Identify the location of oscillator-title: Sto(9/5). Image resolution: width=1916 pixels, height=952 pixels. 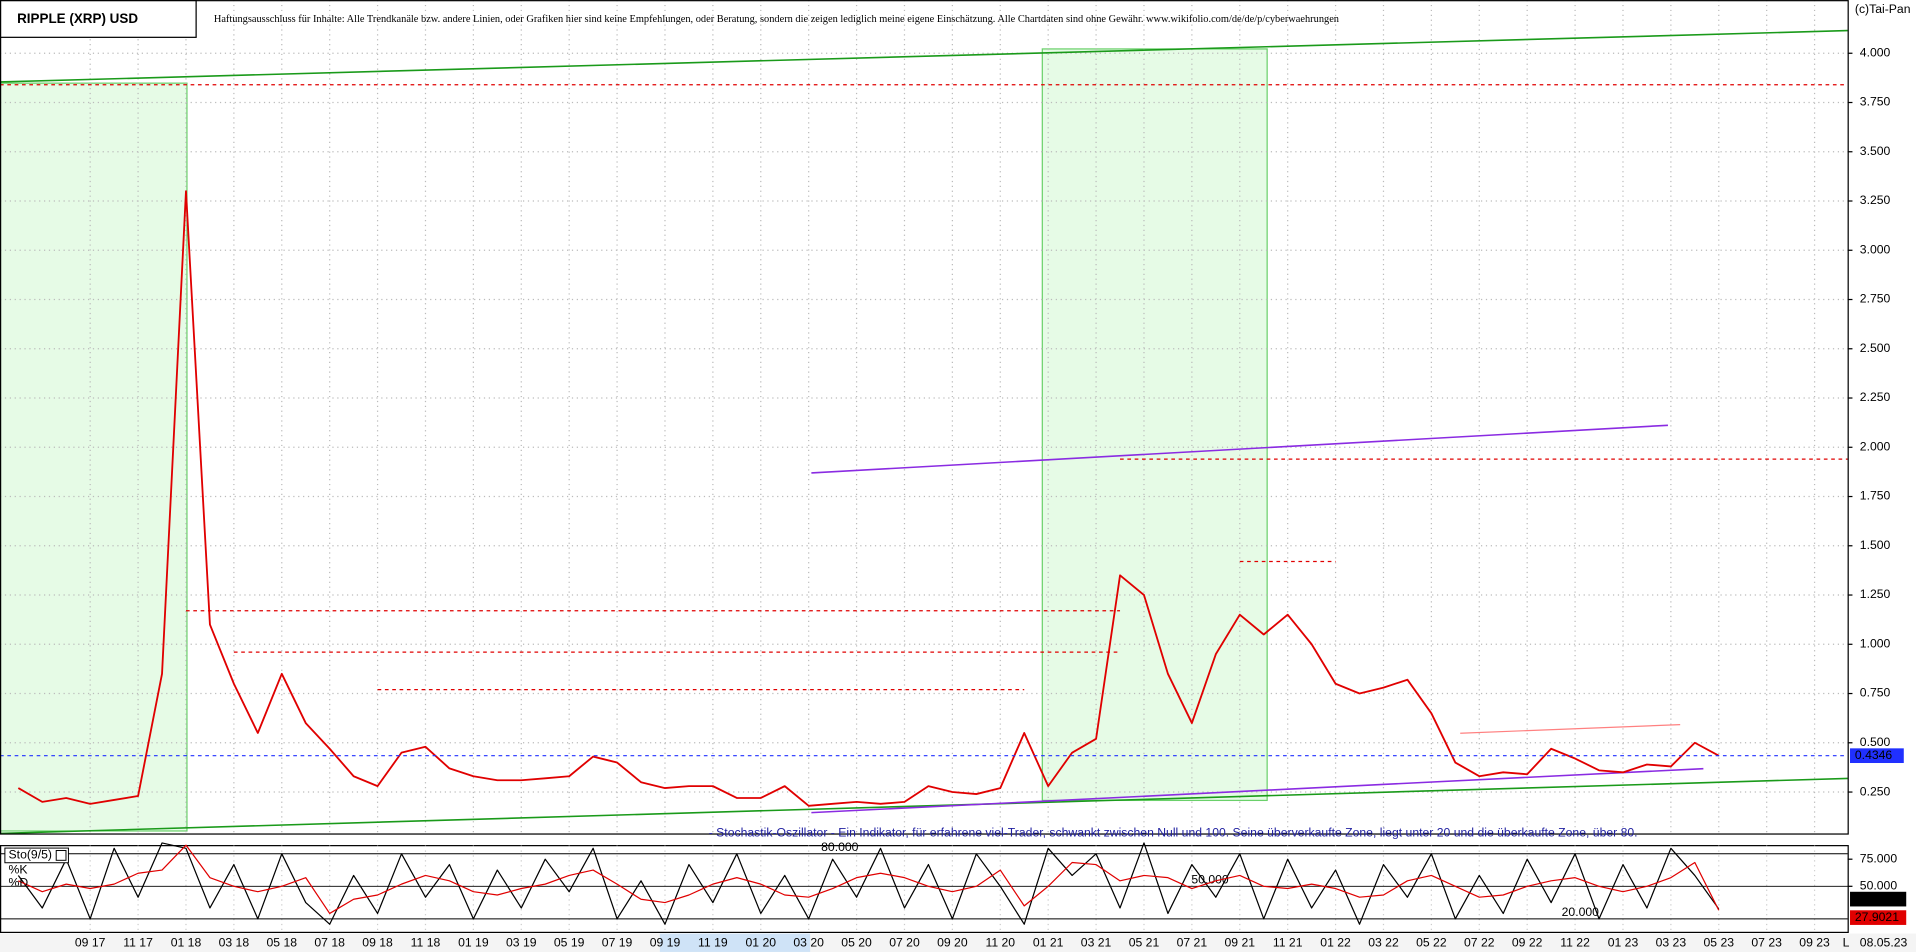
(30, 855).